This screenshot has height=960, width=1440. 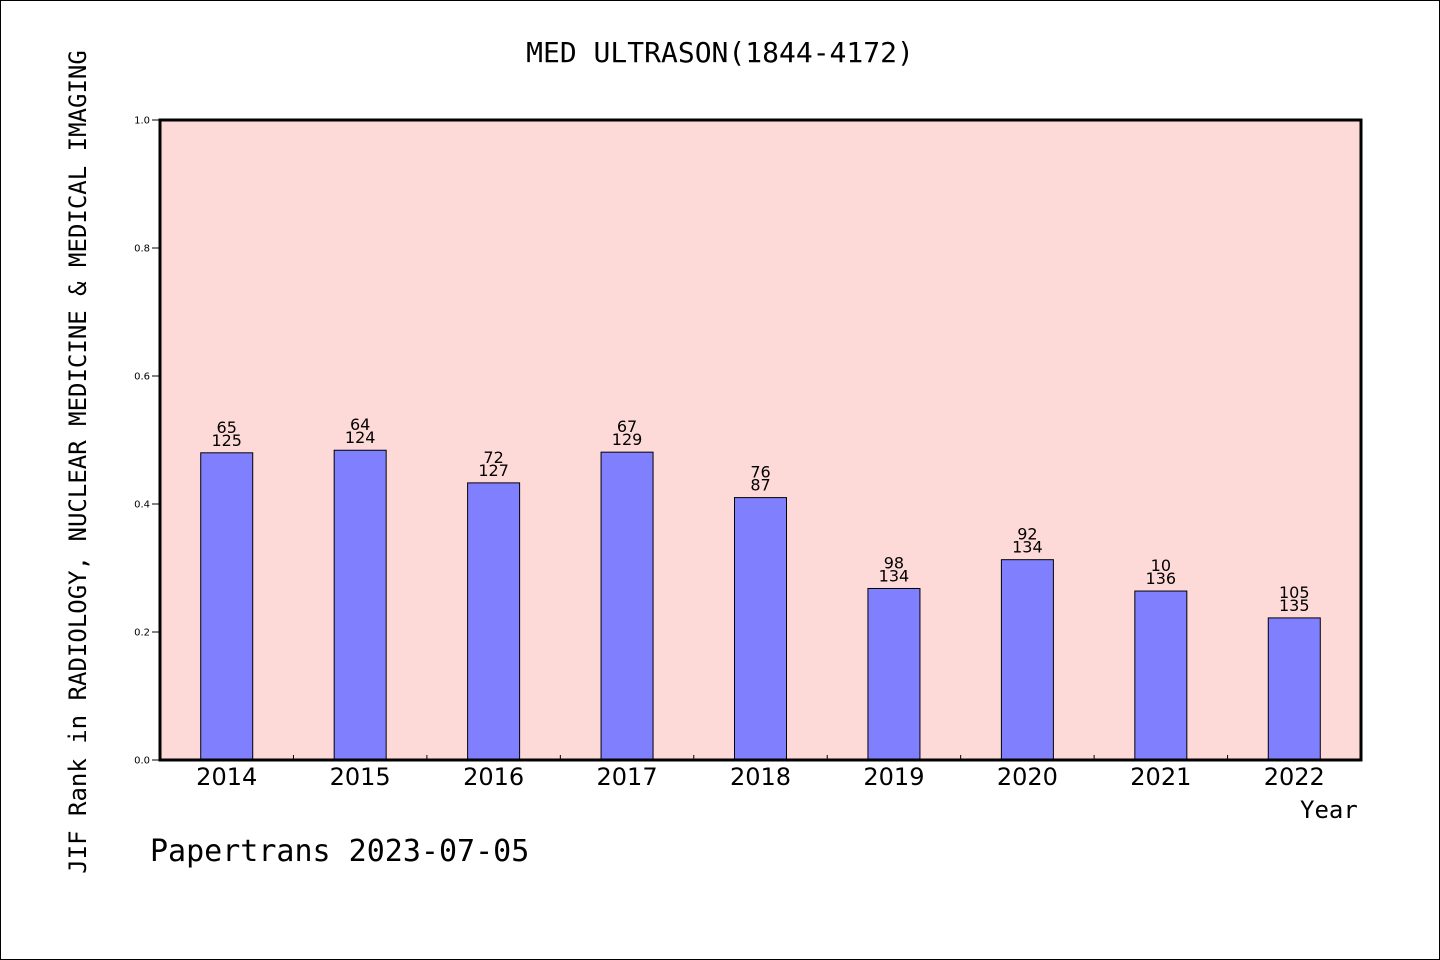 What do you see at coordinates (227, 427) in the screenshot?
I see `bar-rank-label: 65` at bounding box center [227, 427].